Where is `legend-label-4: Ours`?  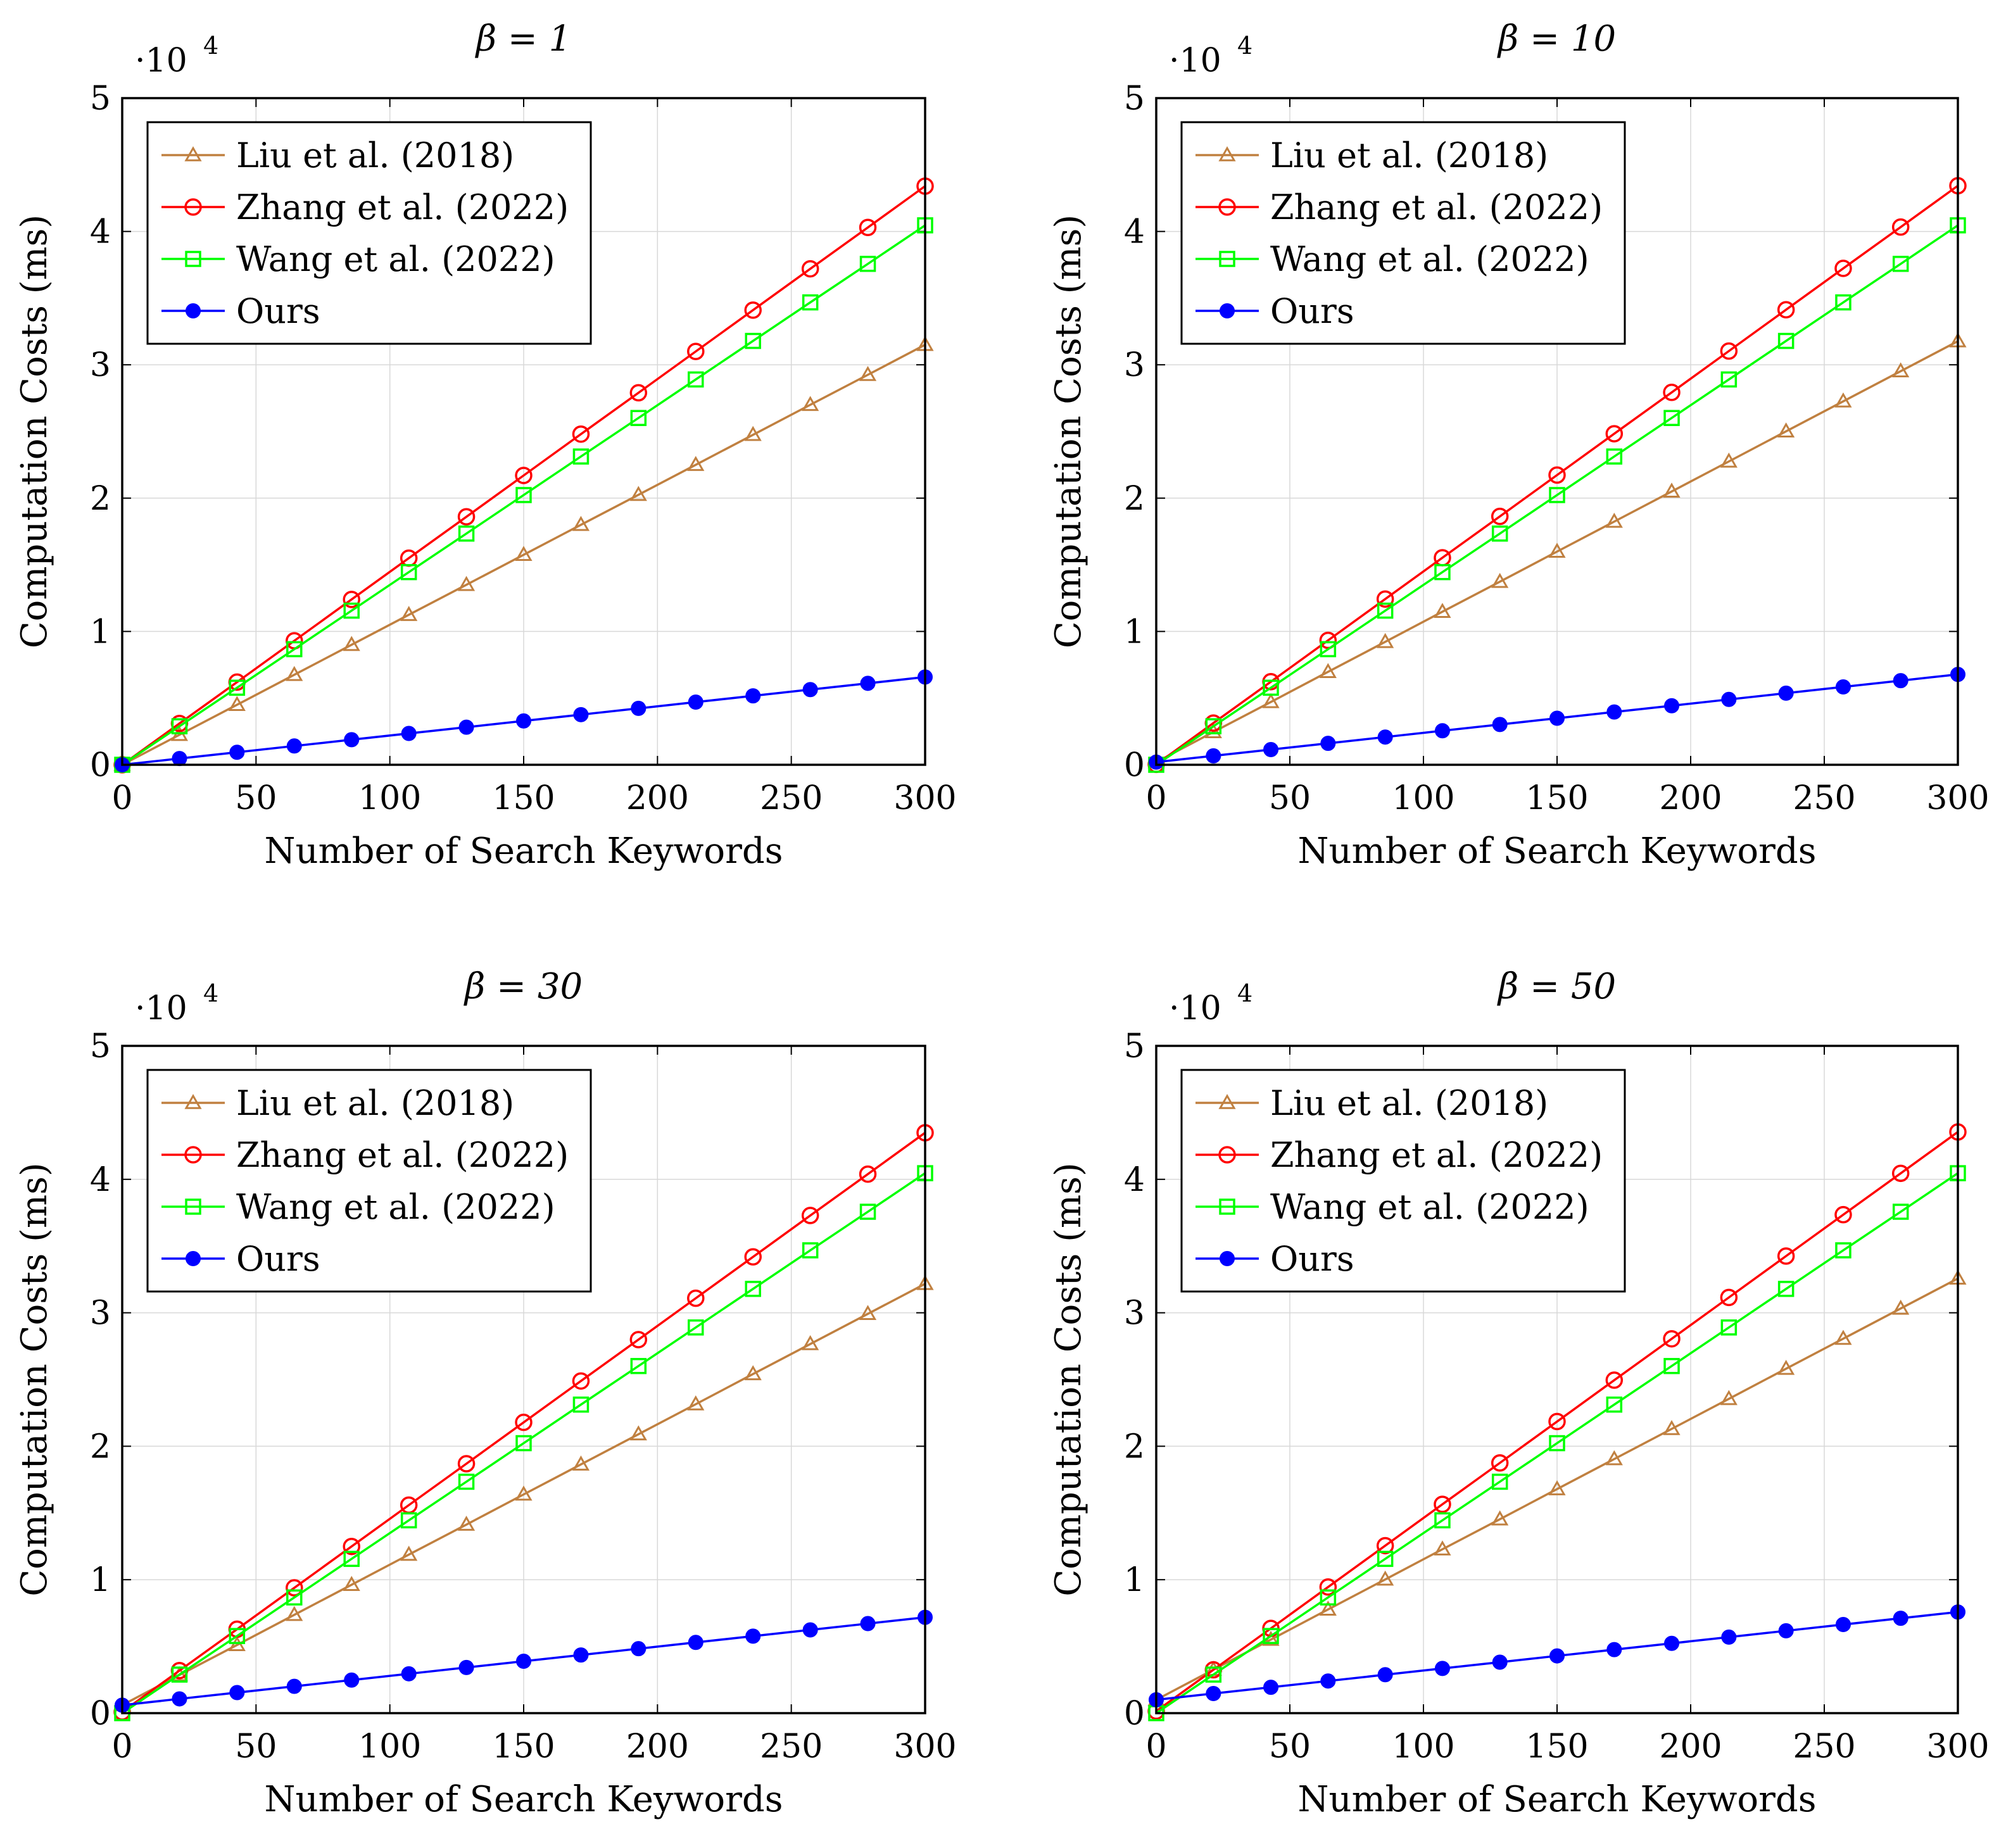 legend-label-4: Ours is located at coordinates (278, 1259).